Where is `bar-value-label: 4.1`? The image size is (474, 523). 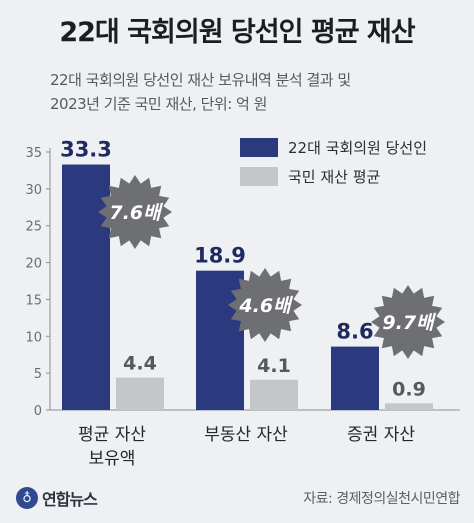 bar-value-label: 4.1 is located at coordinates (274, 366).